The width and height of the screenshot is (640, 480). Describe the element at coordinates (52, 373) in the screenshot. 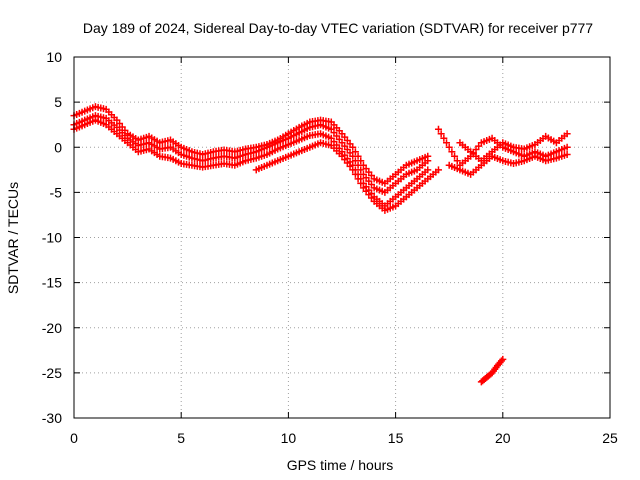

I see `y-tick-label: -25` at that location.